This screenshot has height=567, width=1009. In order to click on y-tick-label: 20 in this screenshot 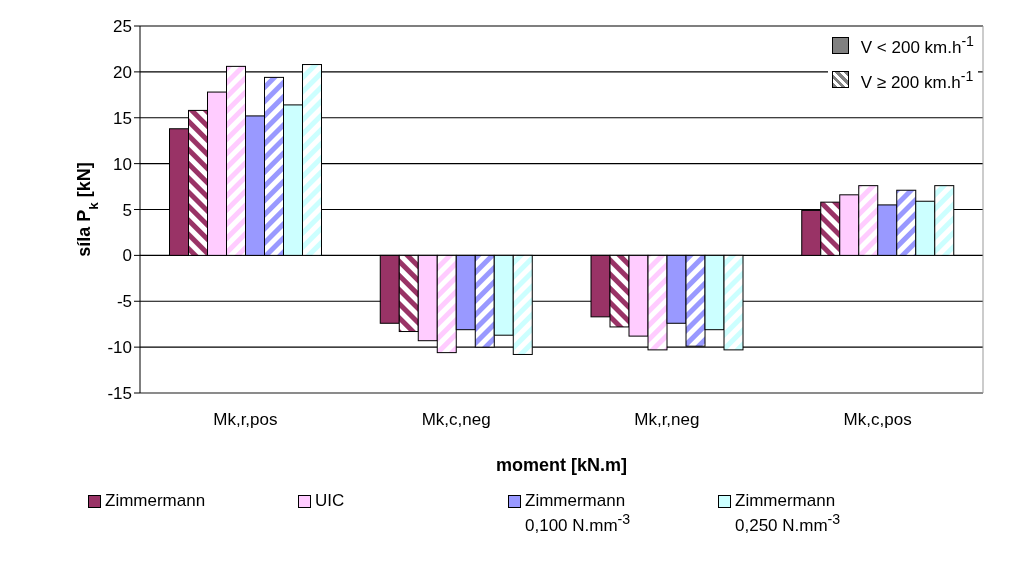, I will do `click(122, 72)`.